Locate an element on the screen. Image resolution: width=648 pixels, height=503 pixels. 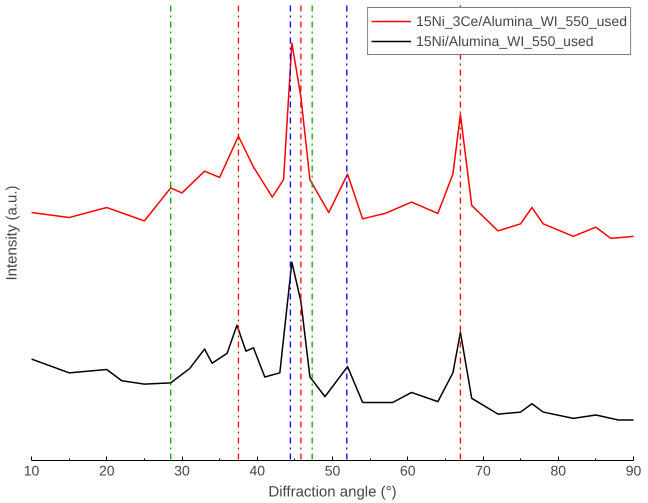
x-tick-label: 50 is located at coordinates (332, 470).